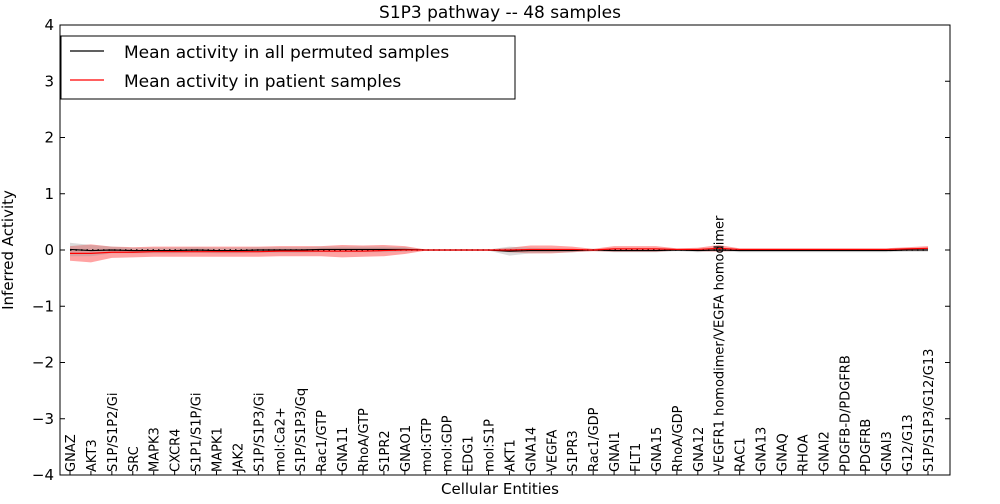 The height and width of the screenshot is (504, 1000). What do you see at coordinates (783, 452) in the screenshot?
I see `x-tick-label: GNAQ` at bounding box center [783, 452].